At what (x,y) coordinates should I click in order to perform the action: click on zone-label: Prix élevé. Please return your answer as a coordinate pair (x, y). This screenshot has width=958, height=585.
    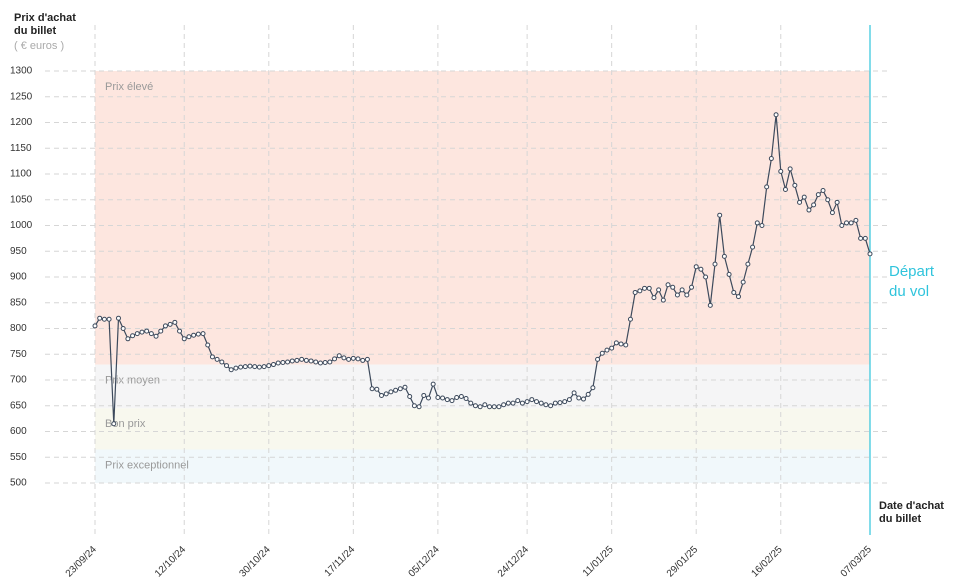
    Looking at the image, I should click on (129, 87).